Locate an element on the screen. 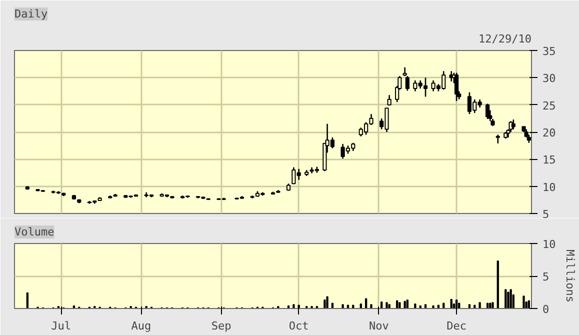 This screenshot has width=579, height=335. x-tick-label: Nov is located at coordinates (379, 326).